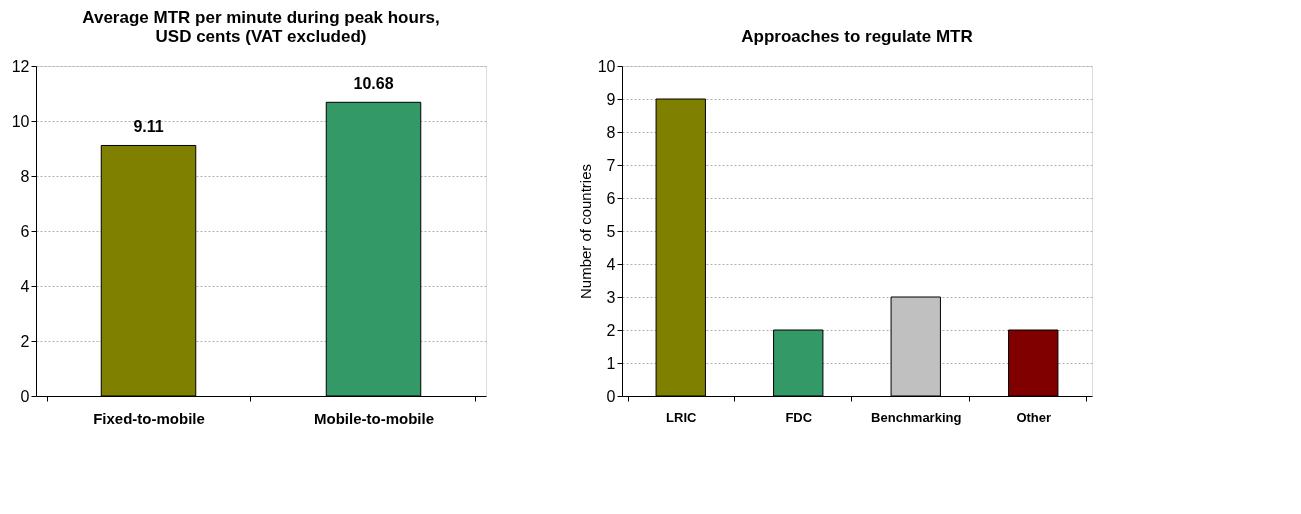 The height and width of the screenshot is (514, 1301). What do you see at coordinates (611, 165) in the screenshot?
I see `y-tick-label: 7` at bounding box center [611, 165].